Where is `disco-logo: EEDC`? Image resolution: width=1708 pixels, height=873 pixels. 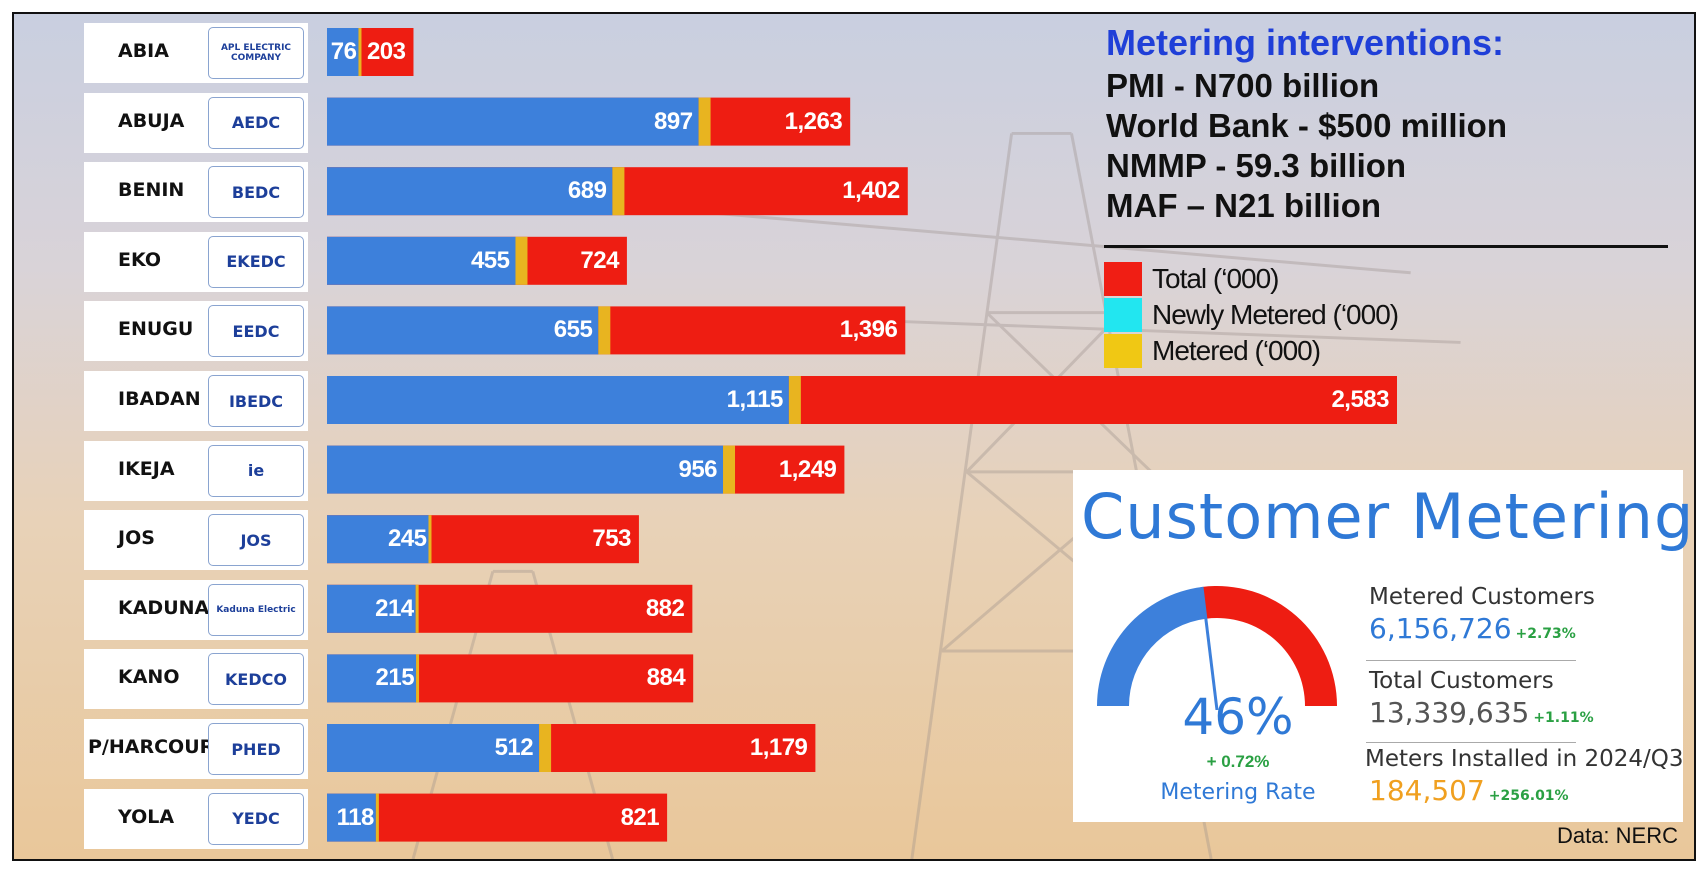
disco-logo: EEDC is located at coordinates (256, 331).